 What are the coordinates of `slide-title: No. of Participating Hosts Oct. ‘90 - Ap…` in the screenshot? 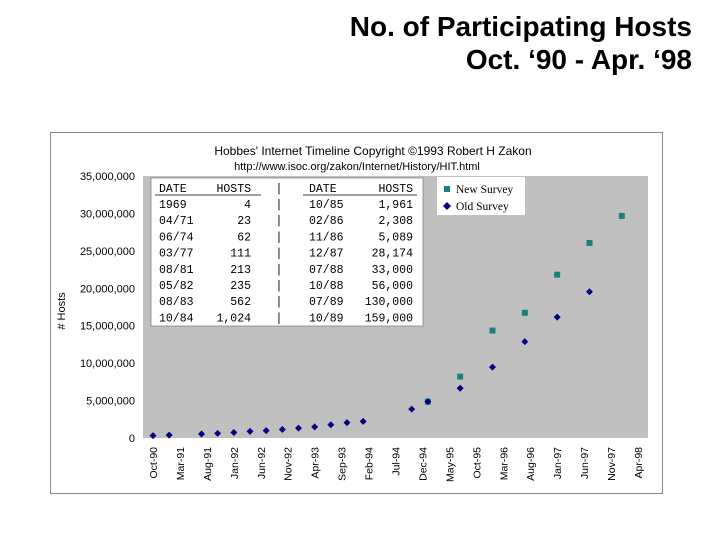 It's located at (521, 43).